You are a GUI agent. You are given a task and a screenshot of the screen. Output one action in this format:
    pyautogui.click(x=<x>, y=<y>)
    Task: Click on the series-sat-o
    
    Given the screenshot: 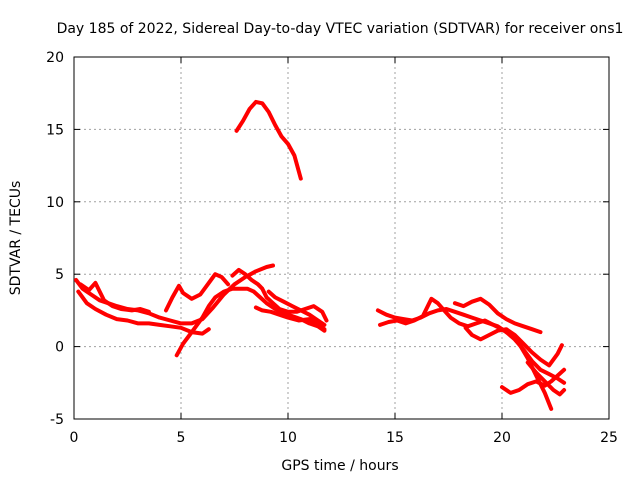 What is the action you would take?
    pyautogui.click(x=546, y=378)
    